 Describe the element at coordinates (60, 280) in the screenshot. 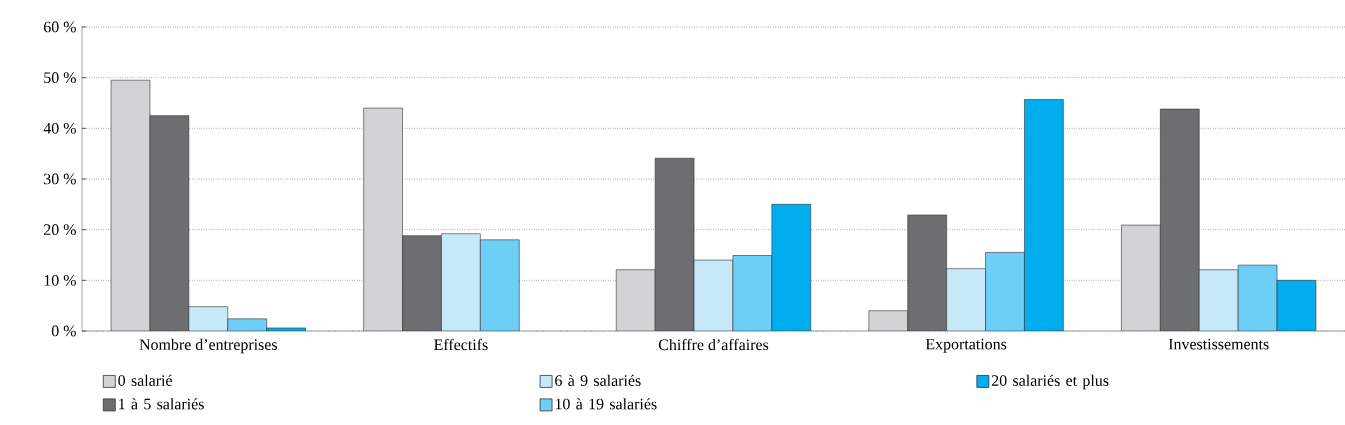

I see `y-tick-label: 10 %` at that location.